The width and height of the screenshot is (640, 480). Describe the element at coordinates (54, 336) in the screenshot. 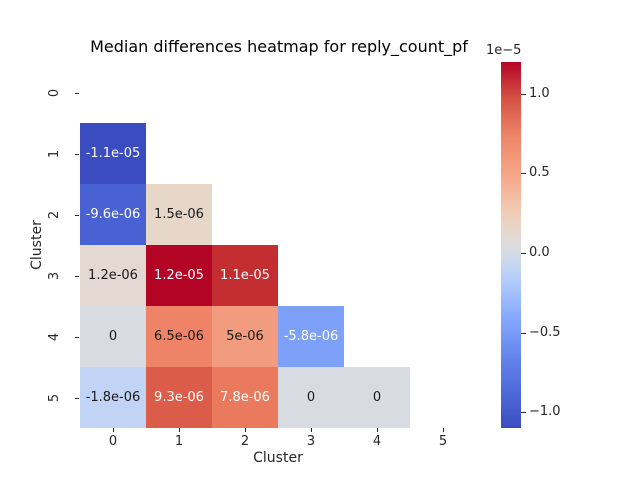

I see `y-tick-label-4: 4` at that location.